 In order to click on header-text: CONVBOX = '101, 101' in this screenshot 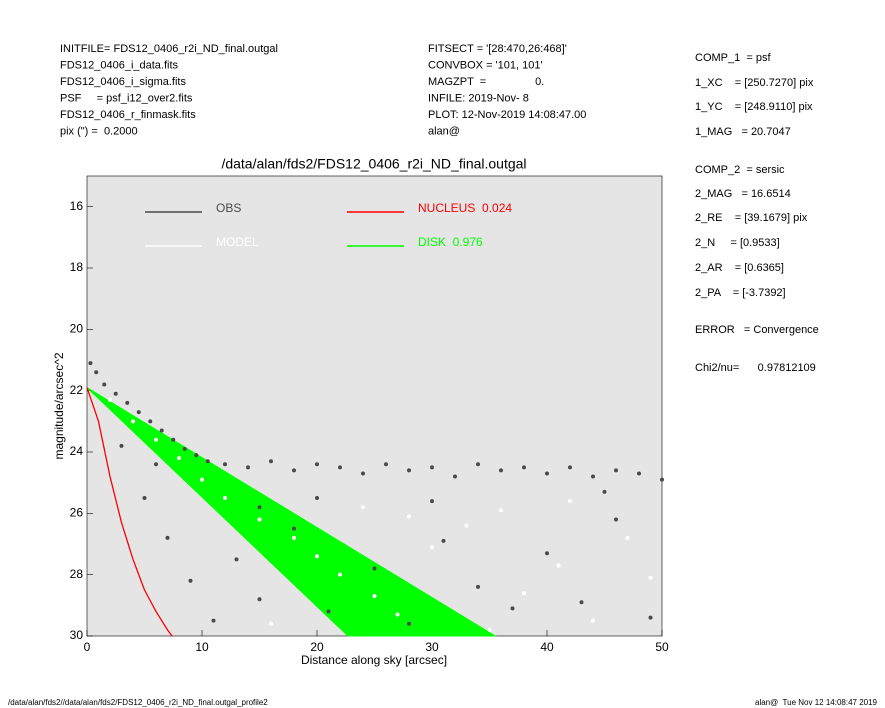, I will do `click(485, 65)`.